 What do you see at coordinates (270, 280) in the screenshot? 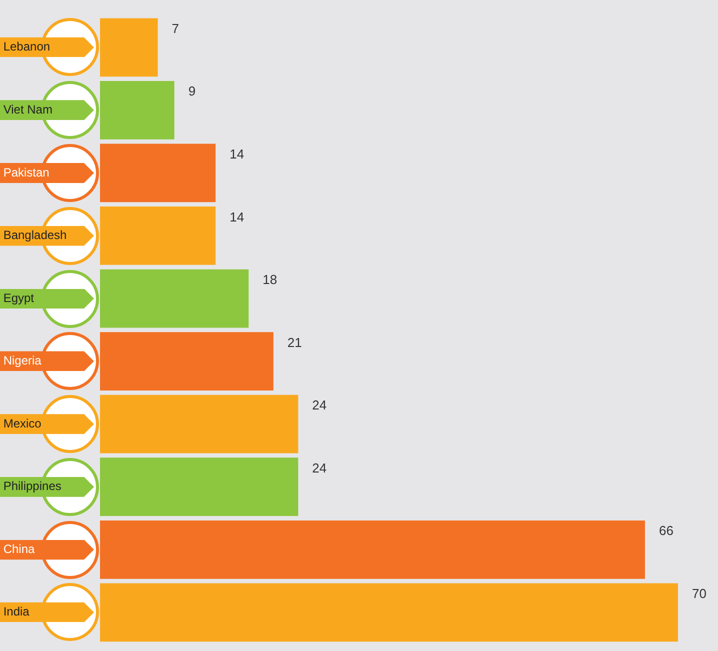
I see `data-label: 18` at bounding box center [270, 280].